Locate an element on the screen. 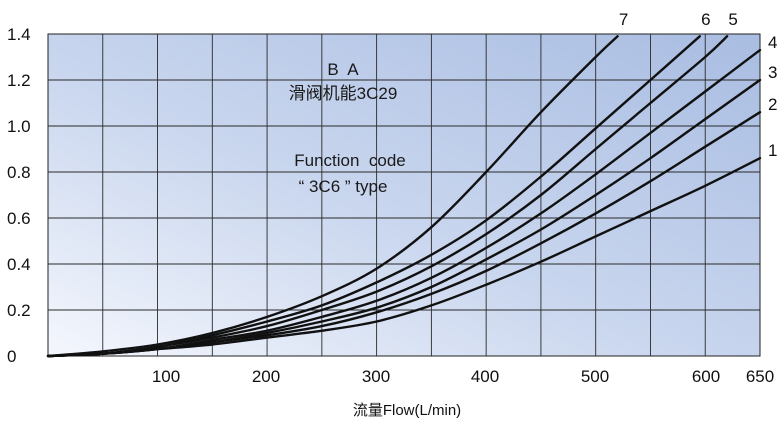  x-tick-label: 300 is located at coordinates (376, 376).